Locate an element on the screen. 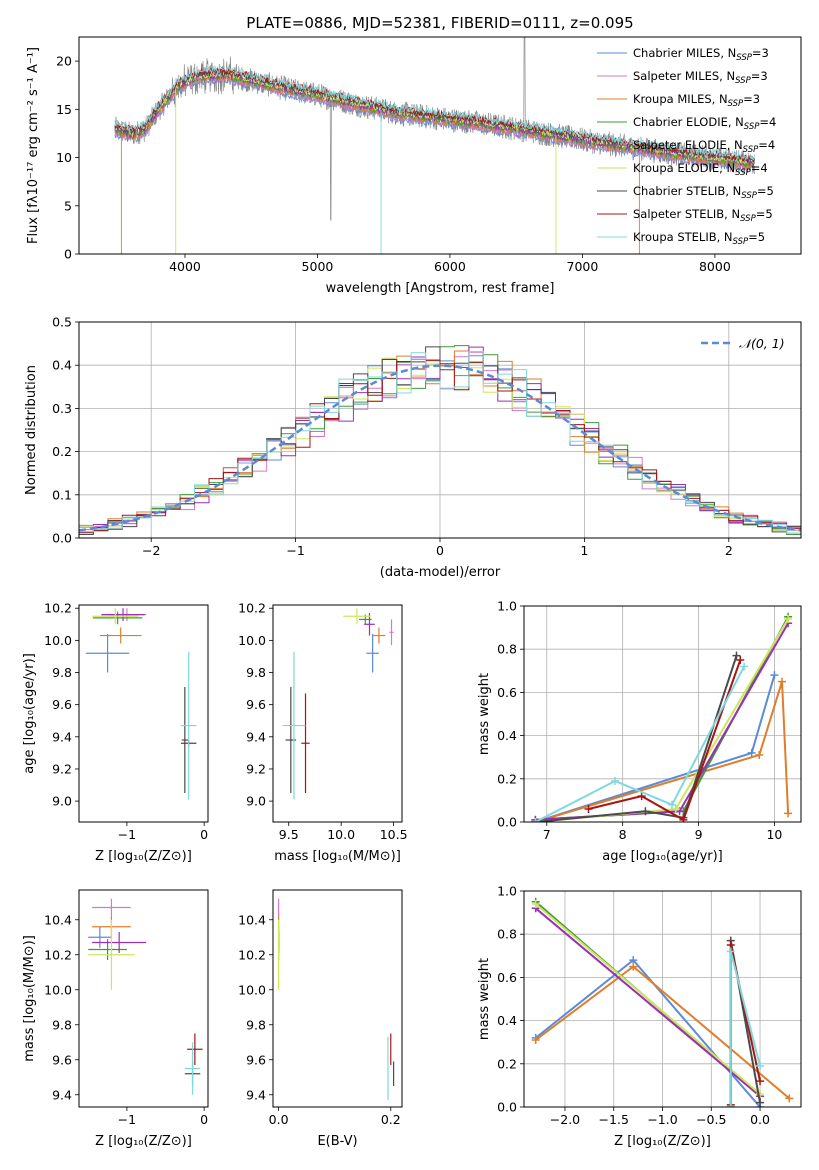  legend-label: Chabrier STELIB, NSSP=5 is located at coordinates (703, 192).